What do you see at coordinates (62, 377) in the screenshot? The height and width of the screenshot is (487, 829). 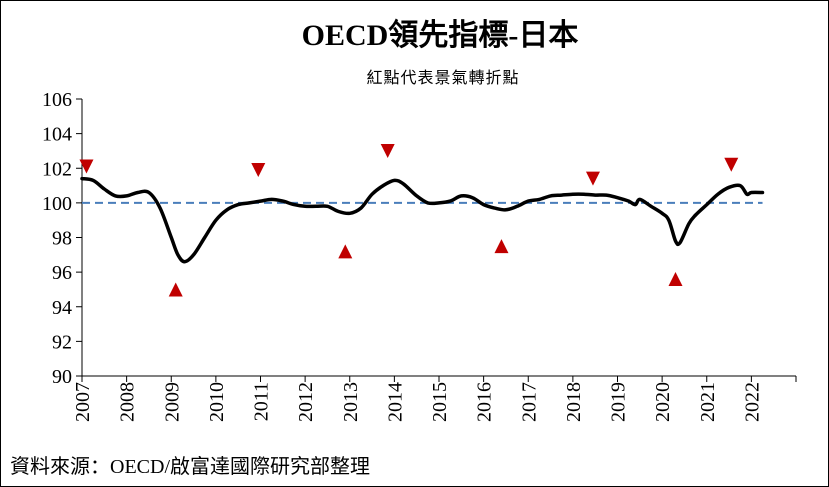 I see `y-tick-label: 90` at bounding box center [62, 377].